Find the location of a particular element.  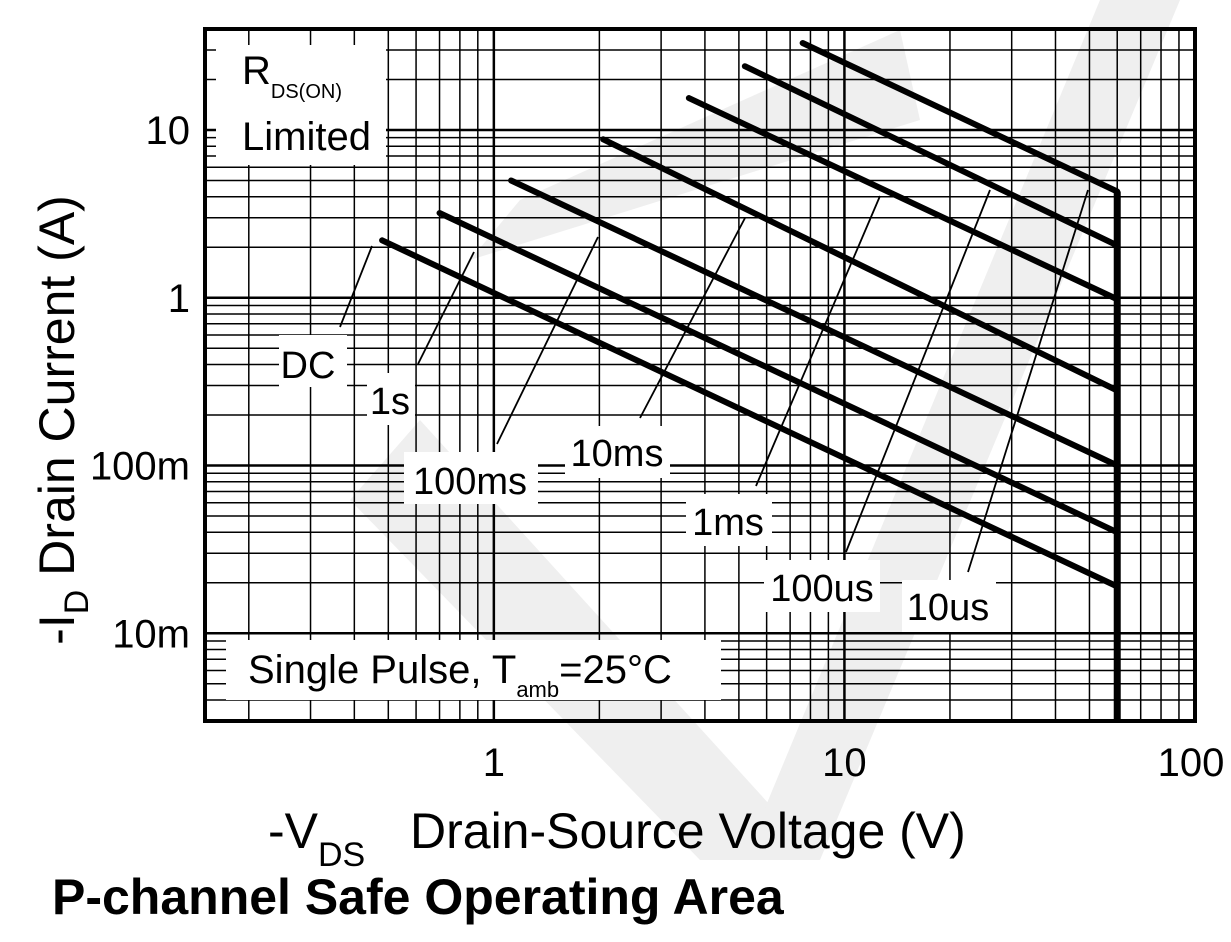

x-tick-label: 10 is located at coordinates (844, 763).